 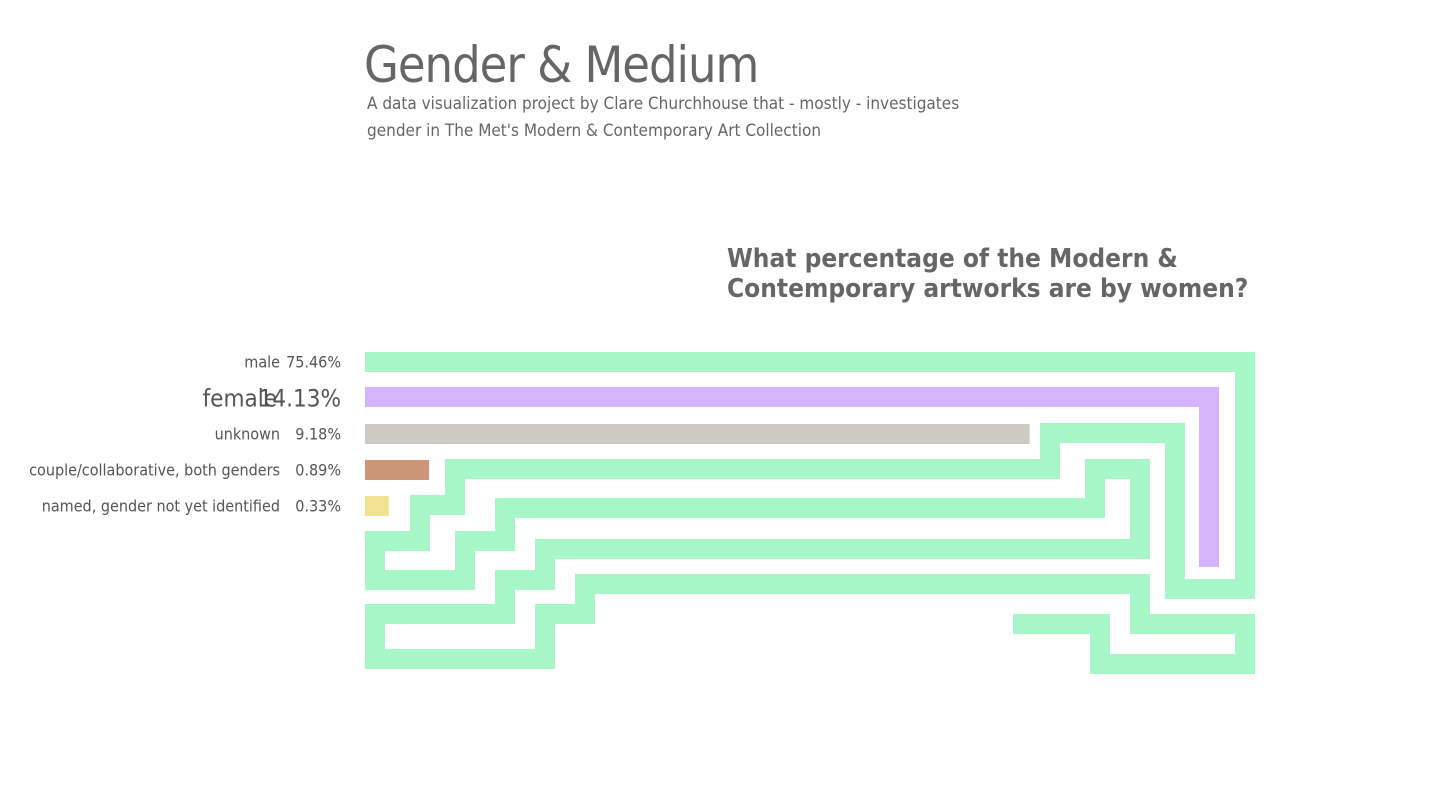 I want to click on value-label-female: 14.13%, so click(x=300, y=398).